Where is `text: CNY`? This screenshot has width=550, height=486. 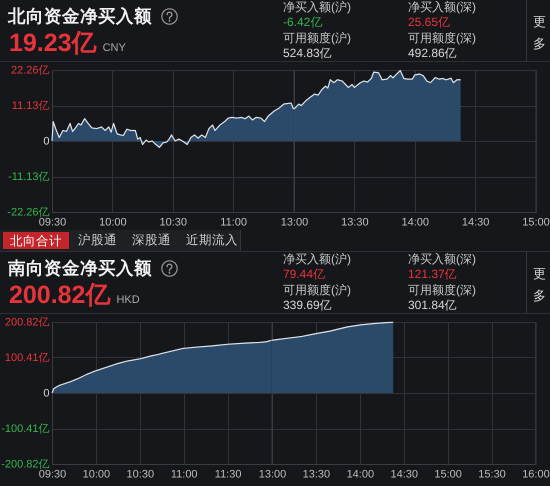
text: CNY is located at coordinates (114, 48).